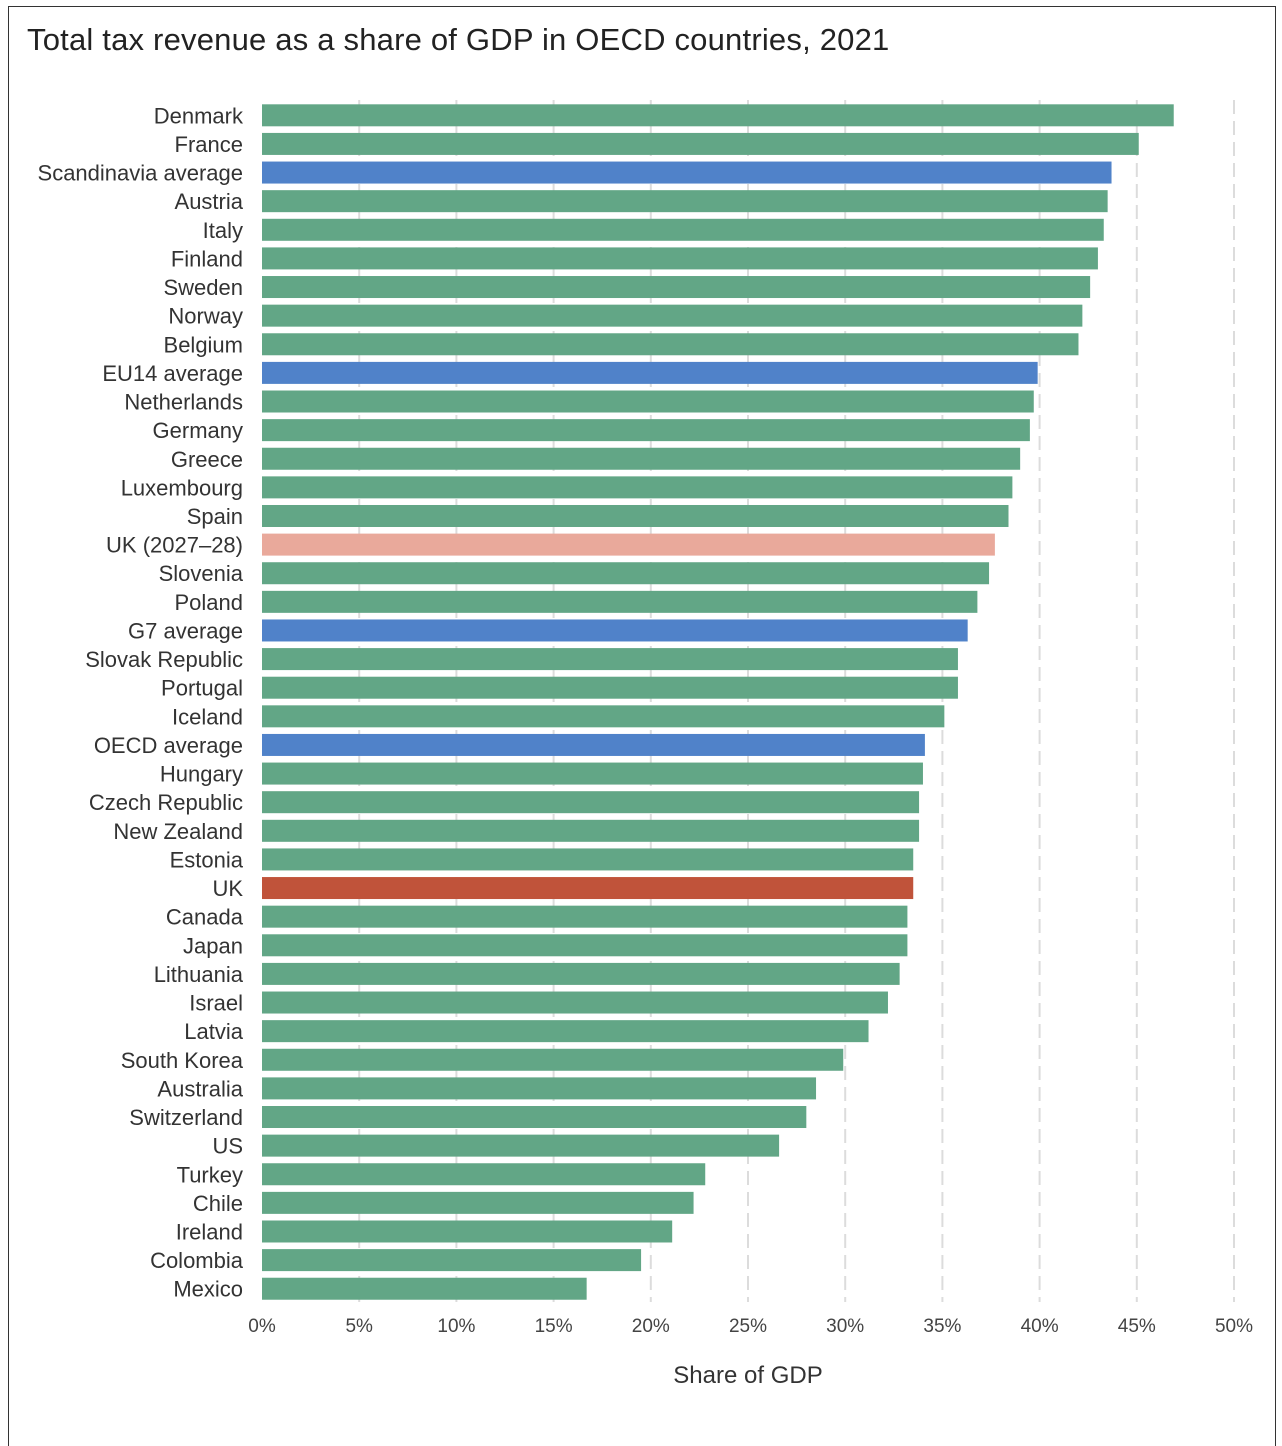 The image size is (1282, 1446). What do you see at coordinates (467, 1231) in the screenshot?
I see `bar-ireland` at bounding box center [467, 1231].